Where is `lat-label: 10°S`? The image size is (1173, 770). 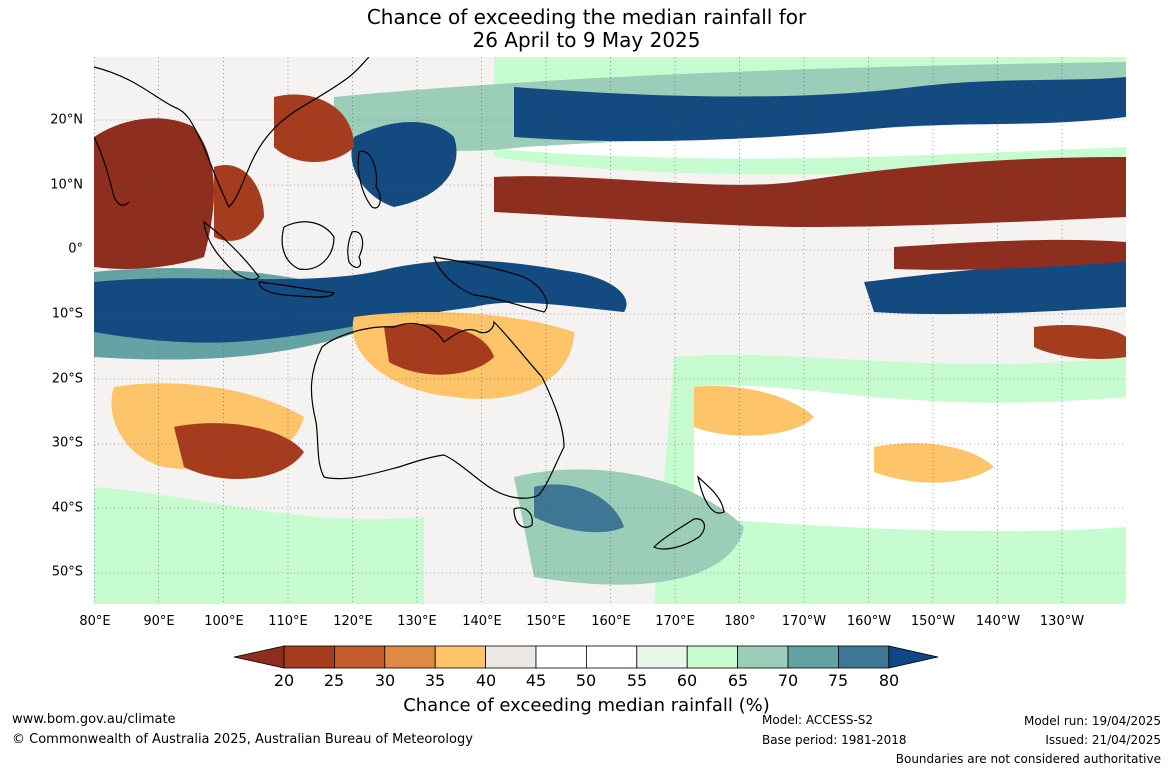 lat-label: 10°S is located at coordinates (67, 314).